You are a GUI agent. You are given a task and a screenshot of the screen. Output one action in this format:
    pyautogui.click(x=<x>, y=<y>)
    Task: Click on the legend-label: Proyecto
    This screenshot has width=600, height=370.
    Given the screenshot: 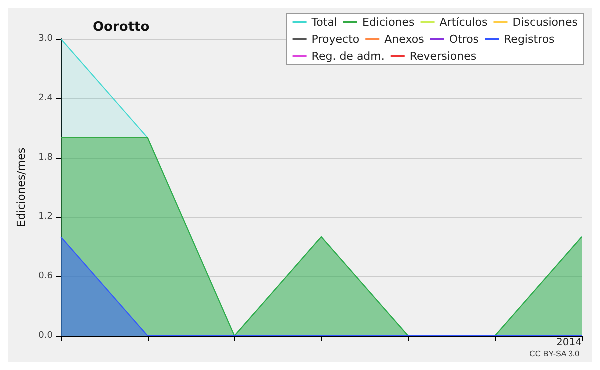 What is the action you would take?
    pyautogui.click(x=336, y=39)
    